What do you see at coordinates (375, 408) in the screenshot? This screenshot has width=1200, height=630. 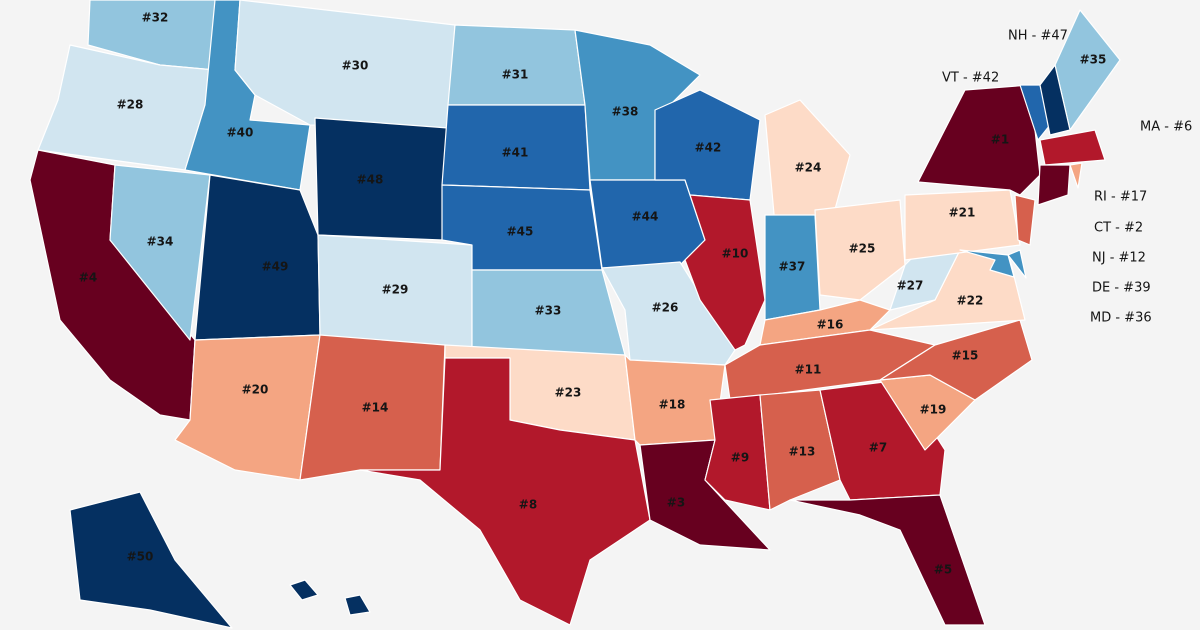 I see `state-rank-label: #14` at bounding box center [375, 408].